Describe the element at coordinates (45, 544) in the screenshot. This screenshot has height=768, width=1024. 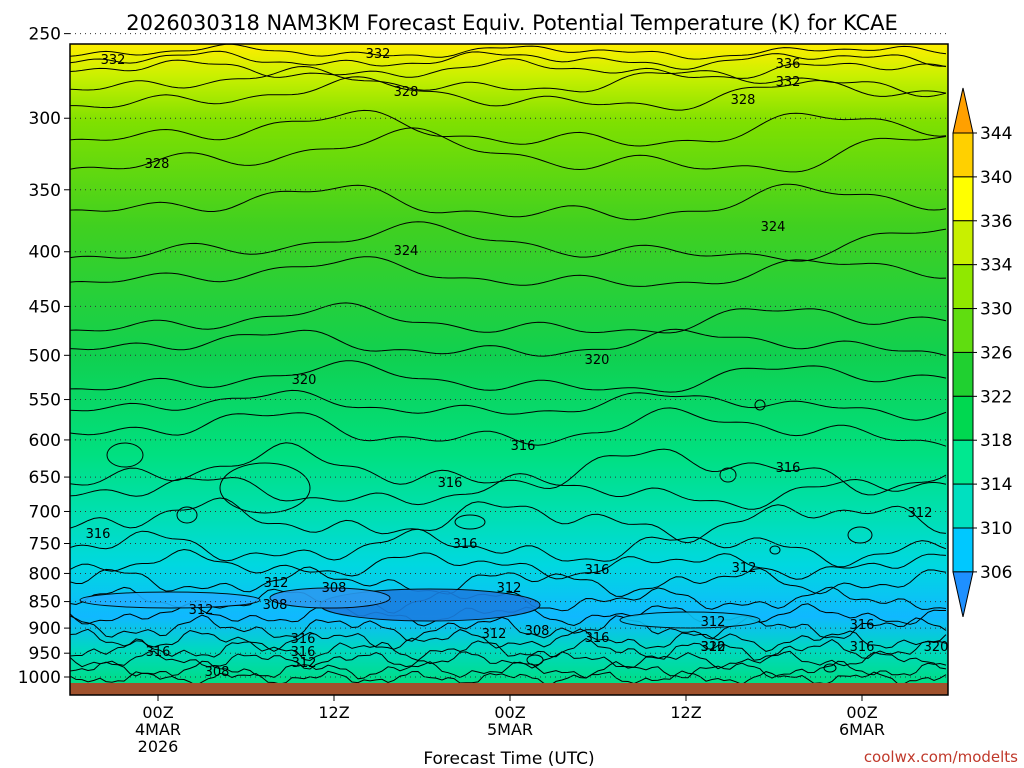
I see `y-tick-label: 750` at that location.